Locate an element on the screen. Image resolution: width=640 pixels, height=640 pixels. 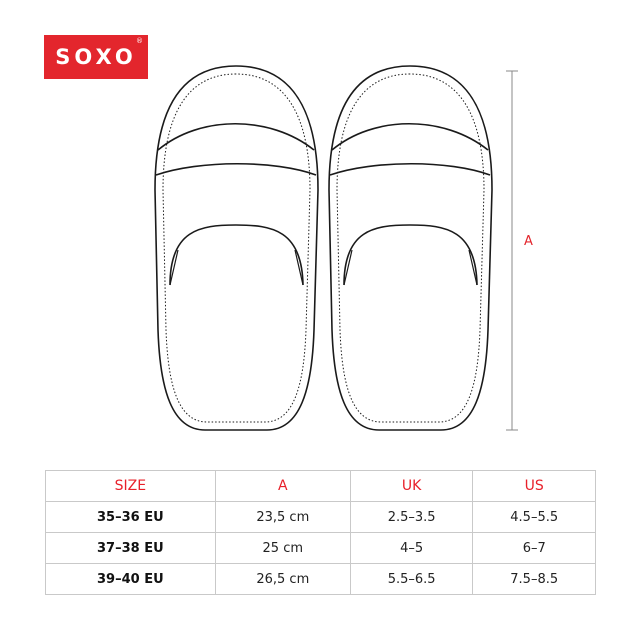
table-row: 39–40 EU 26,5 cm 5.5–6.5 7.5–8.5 is located at coordinates (320, 579).